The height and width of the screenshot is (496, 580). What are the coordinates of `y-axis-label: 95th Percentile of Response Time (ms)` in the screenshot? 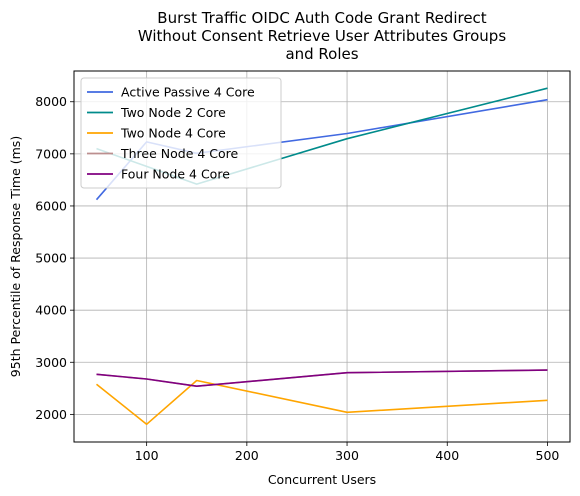 It's located at (15, 256).